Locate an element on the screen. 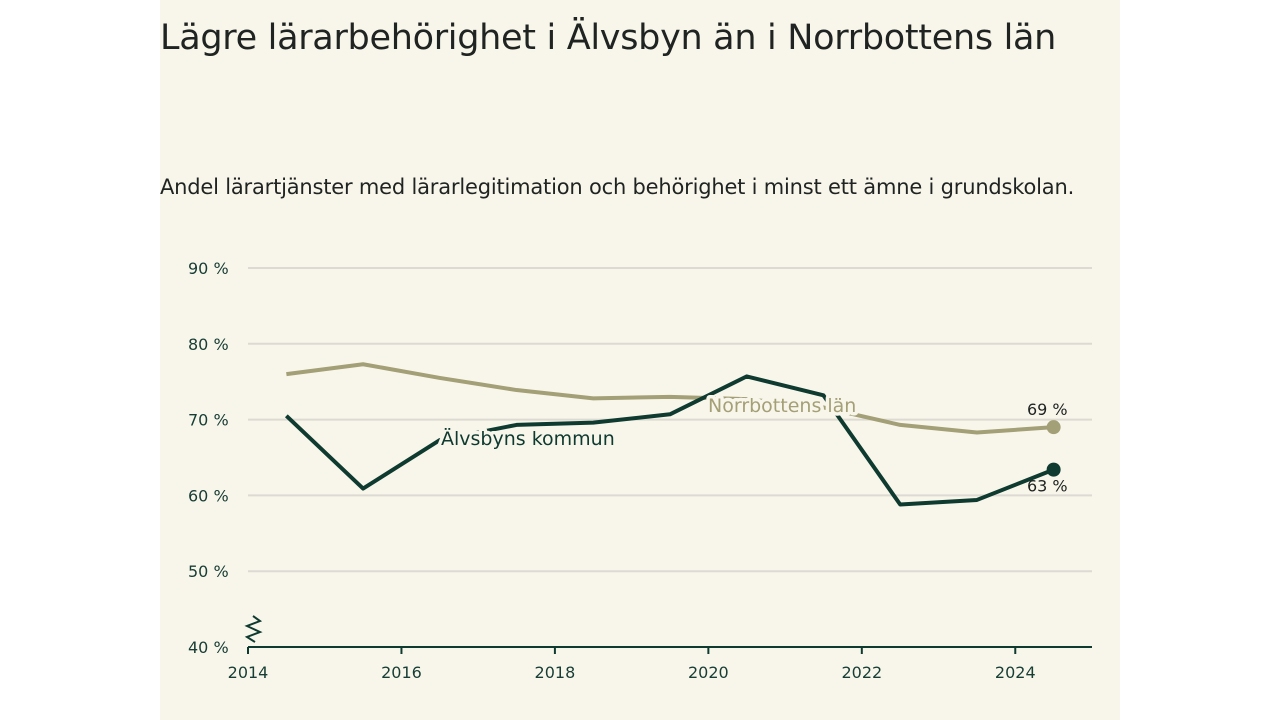 Image resolution: width=1280 pixels, height=720 pixels. axis-break-mark is located at coordinates (253, 629).